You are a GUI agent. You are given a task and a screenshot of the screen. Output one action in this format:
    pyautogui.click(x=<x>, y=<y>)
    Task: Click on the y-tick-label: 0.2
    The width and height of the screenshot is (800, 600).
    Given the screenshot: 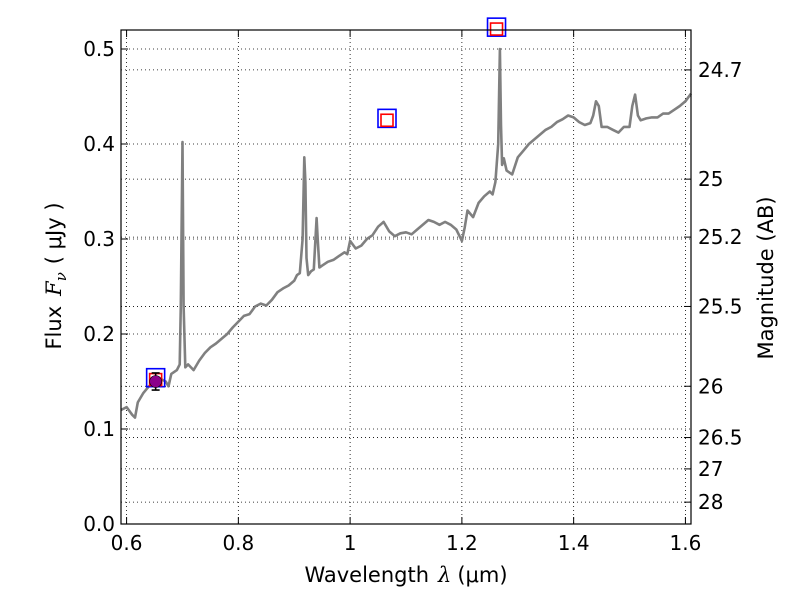 What is the action you would take?
    pyautogui.click(x=99, y=334)
    